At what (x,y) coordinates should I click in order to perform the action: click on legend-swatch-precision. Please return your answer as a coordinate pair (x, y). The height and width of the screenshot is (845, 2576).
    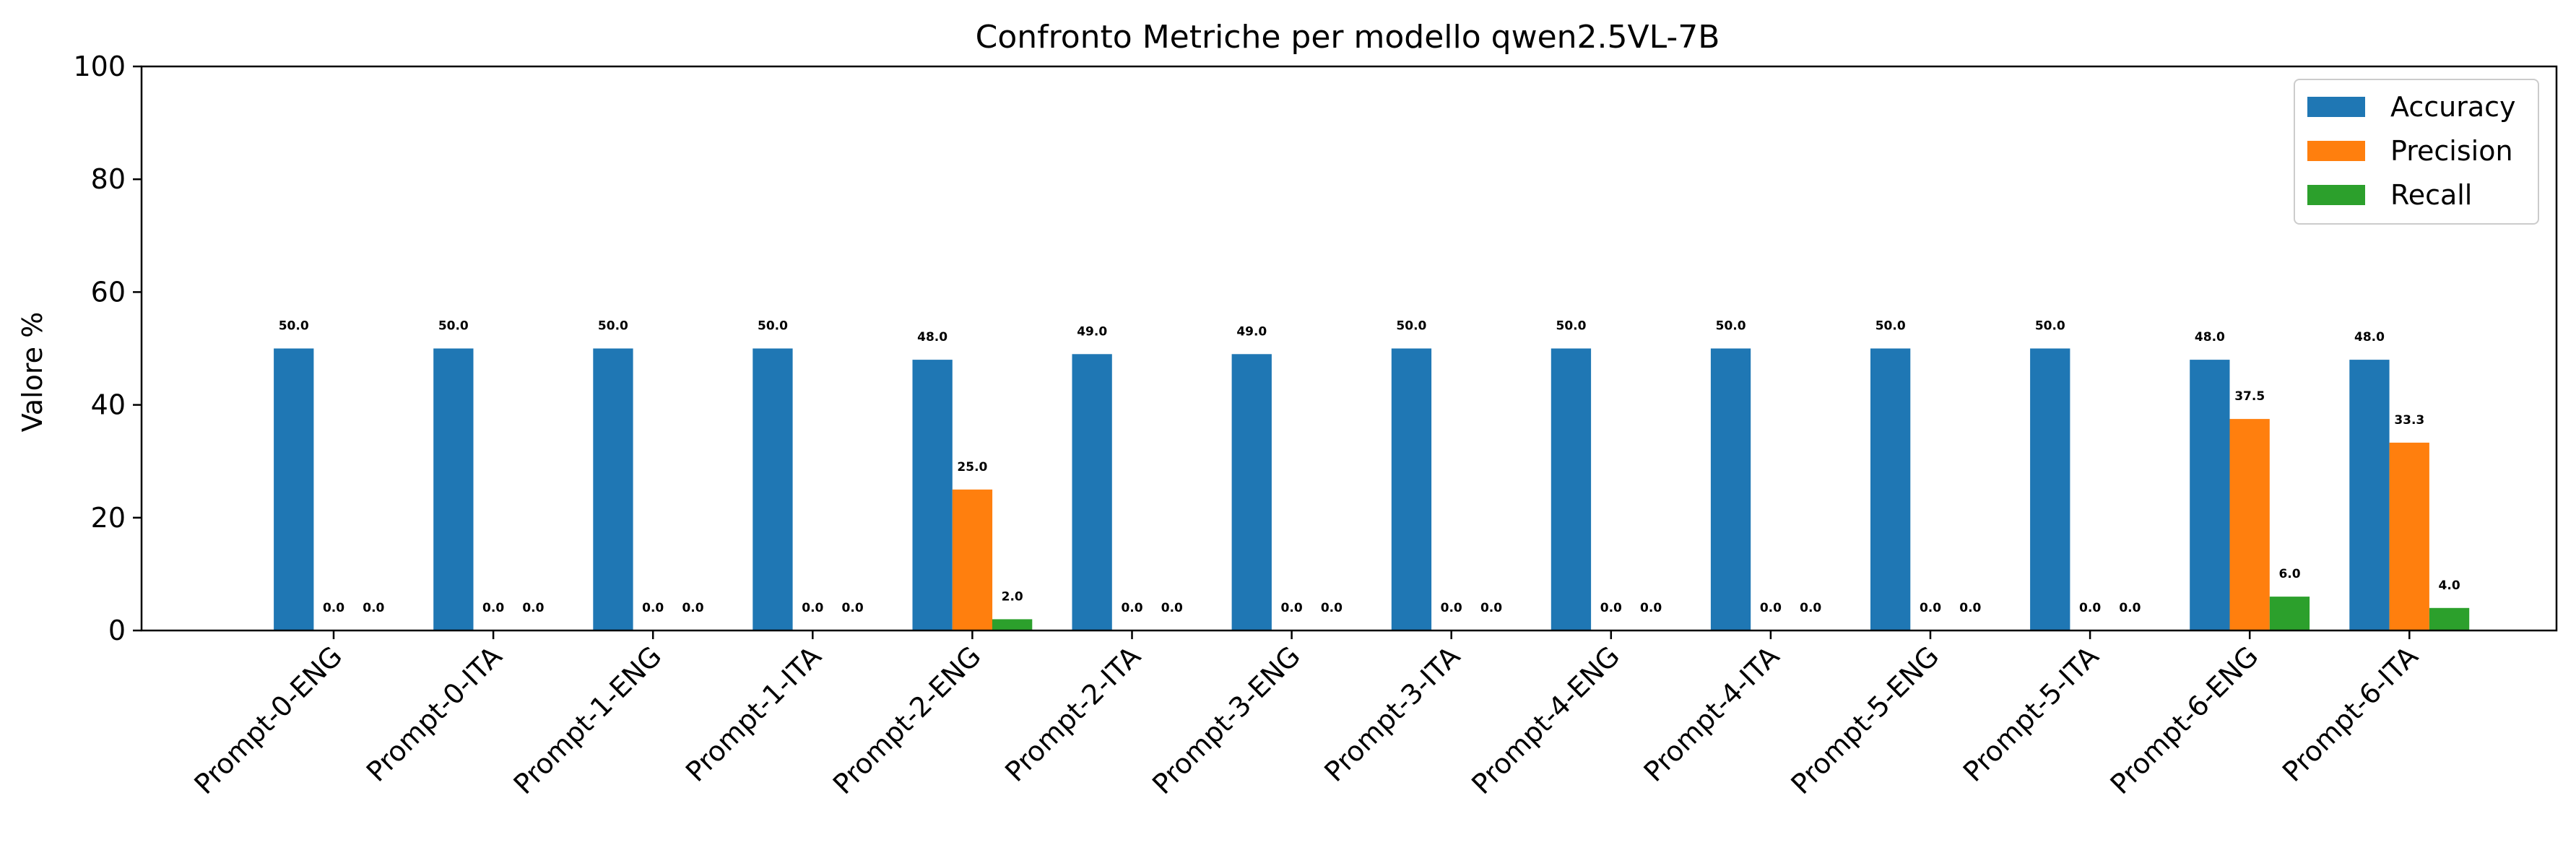
    Looking at the image, I should click on (2336, 151).